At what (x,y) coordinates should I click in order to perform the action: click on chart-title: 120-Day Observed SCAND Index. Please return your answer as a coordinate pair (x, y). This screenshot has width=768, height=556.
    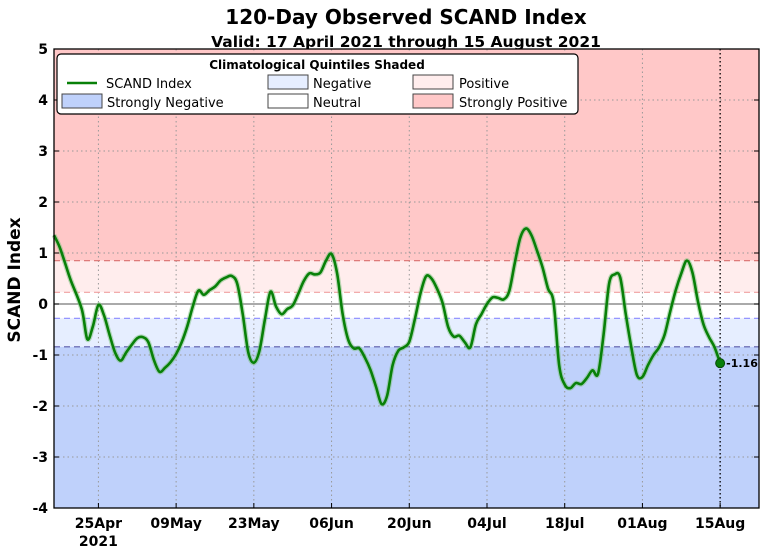
    Looking at the image, I should click on (405, 17).